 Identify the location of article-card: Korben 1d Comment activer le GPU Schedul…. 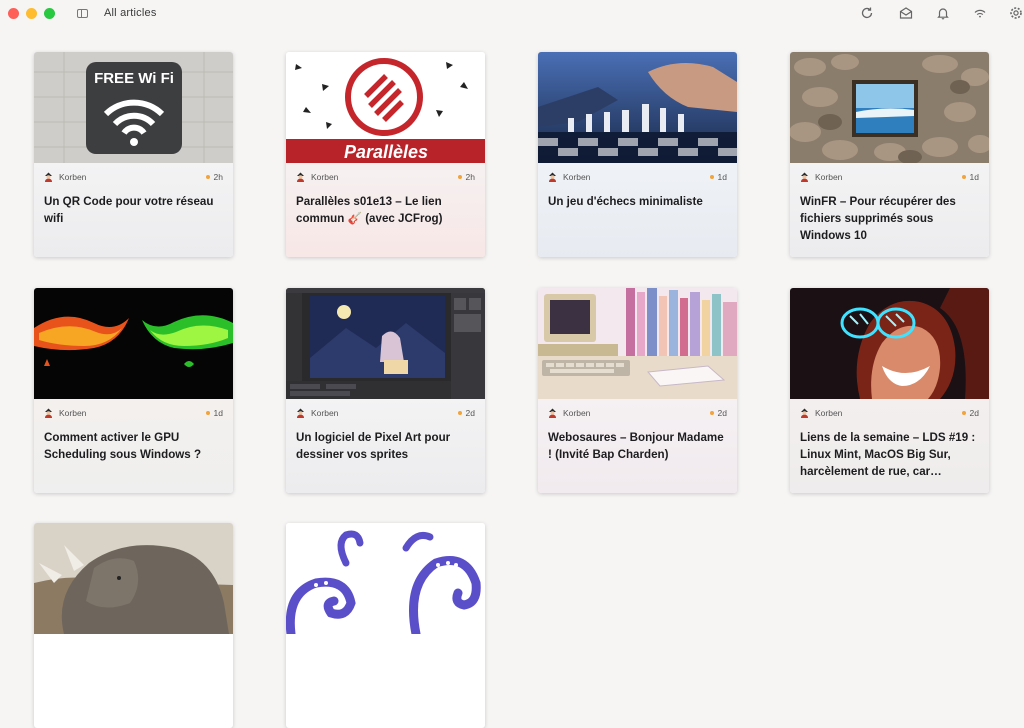
(133, 390).